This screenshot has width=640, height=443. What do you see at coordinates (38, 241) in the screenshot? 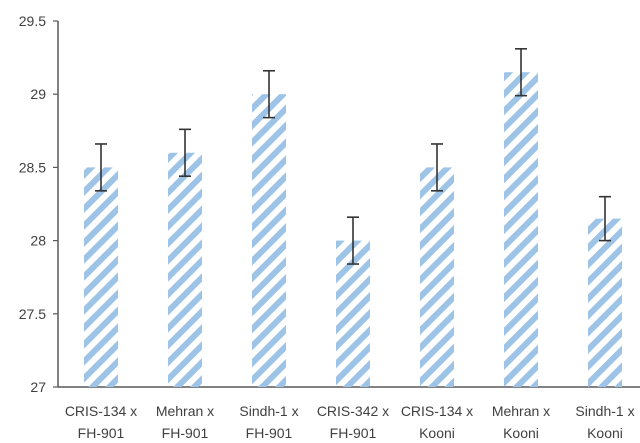
I see `y-tick-label: 28` at bounding box center [38, 241].